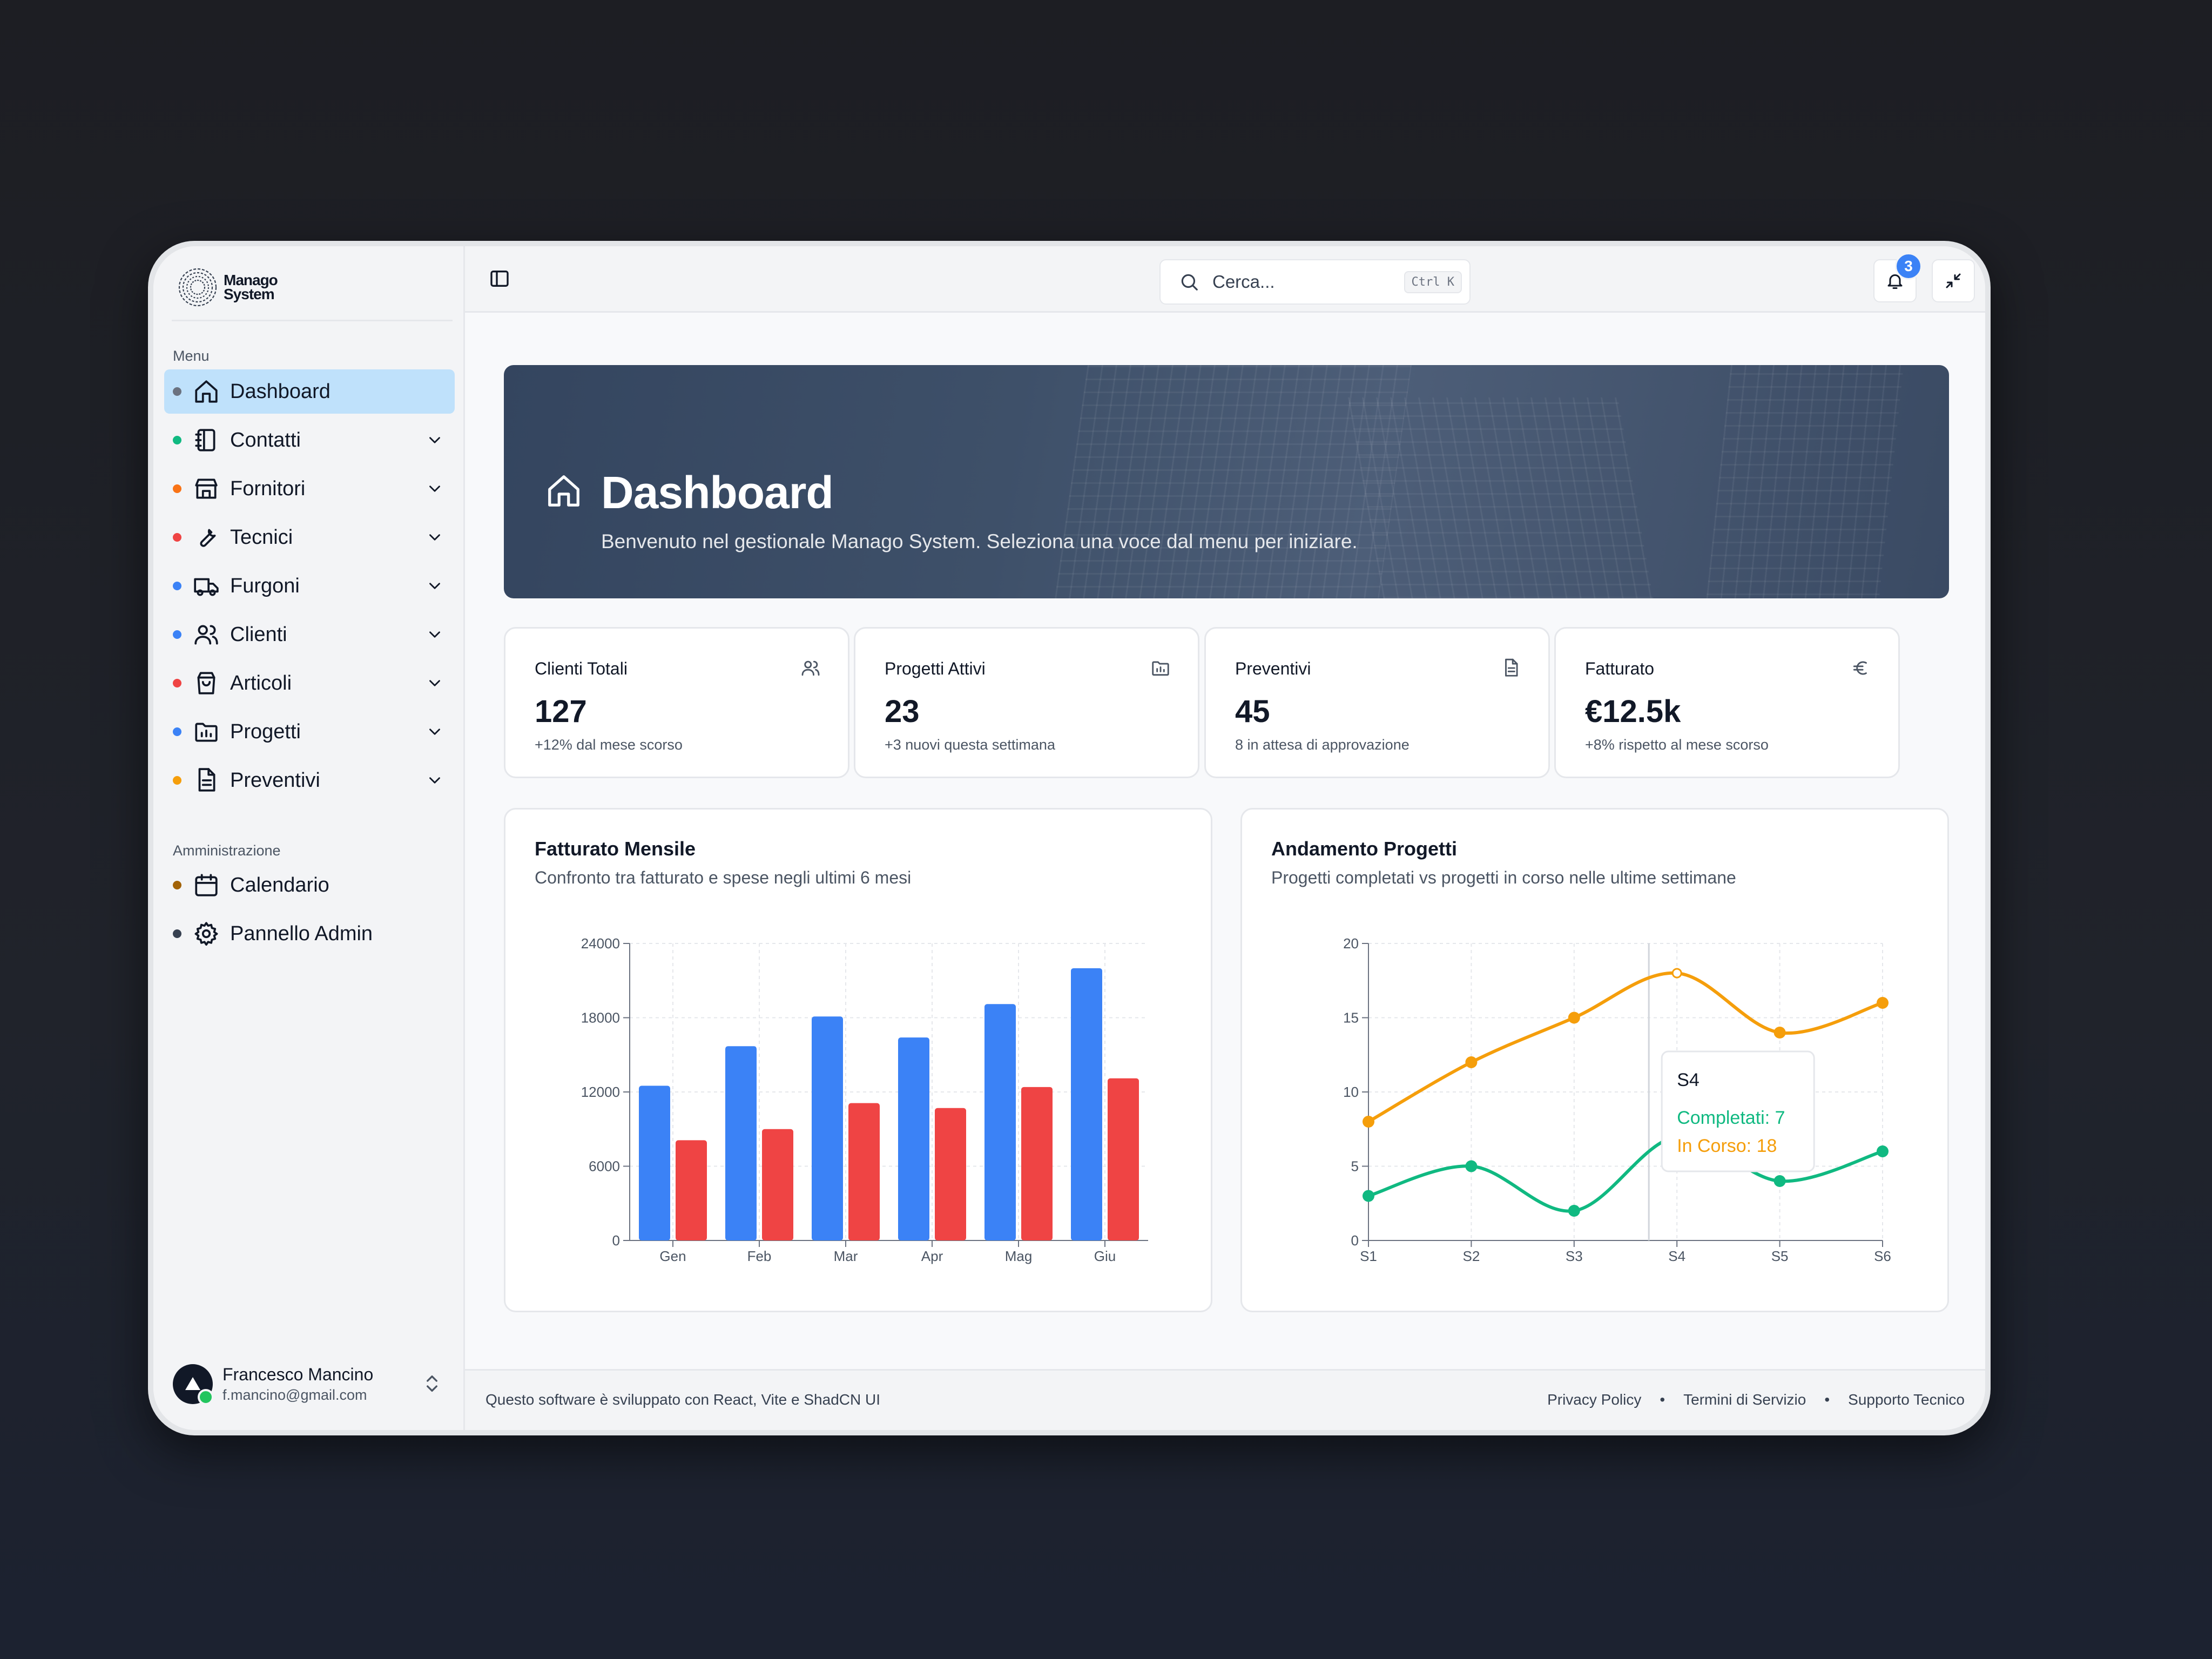 This screenshot has width=2212, height=1659. I want to click on minimize-icon, so click(1953, 280).